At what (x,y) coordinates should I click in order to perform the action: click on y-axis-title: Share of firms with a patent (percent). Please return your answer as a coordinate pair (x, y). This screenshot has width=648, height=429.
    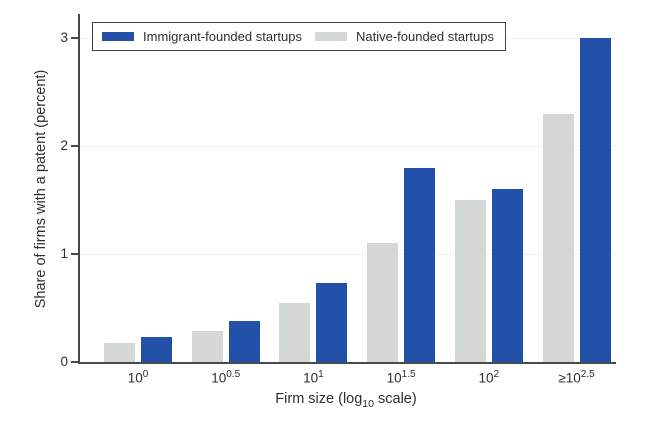
    Looking at the image, I should click on (41, 189).